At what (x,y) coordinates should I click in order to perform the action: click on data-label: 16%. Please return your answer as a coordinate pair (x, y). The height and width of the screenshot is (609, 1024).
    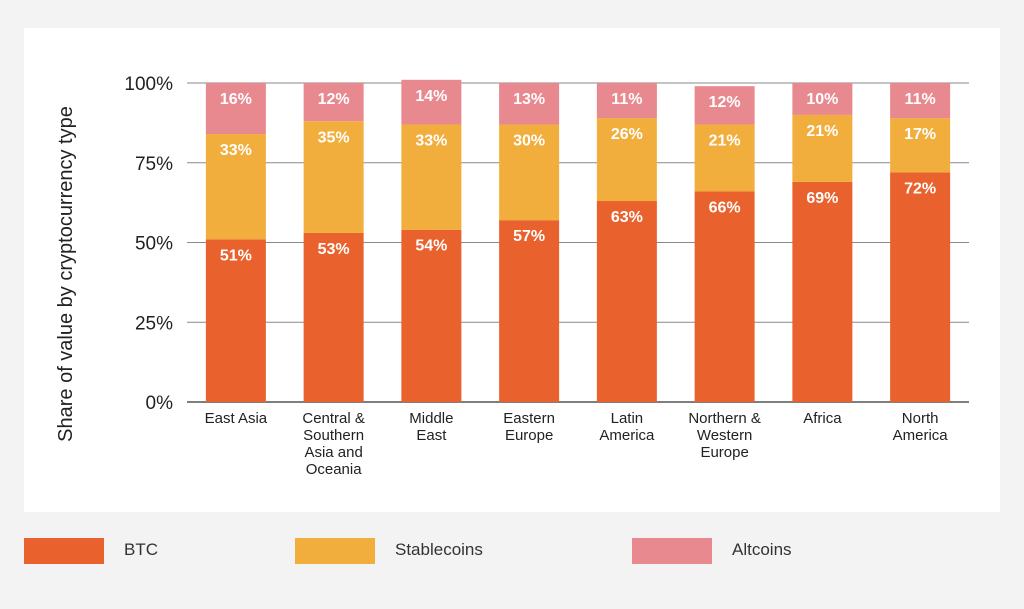
    Looking at the image, I should click on (236, 99).